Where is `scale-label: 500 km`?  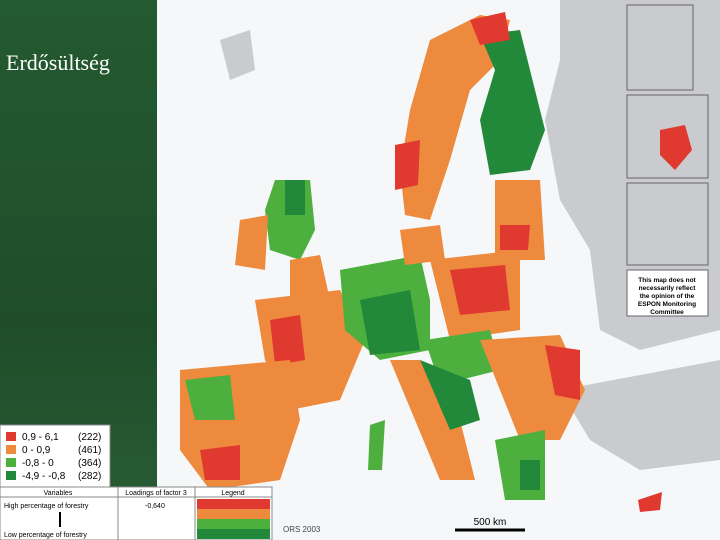 scale-label: 500 km is located at coordinates (490, 522).